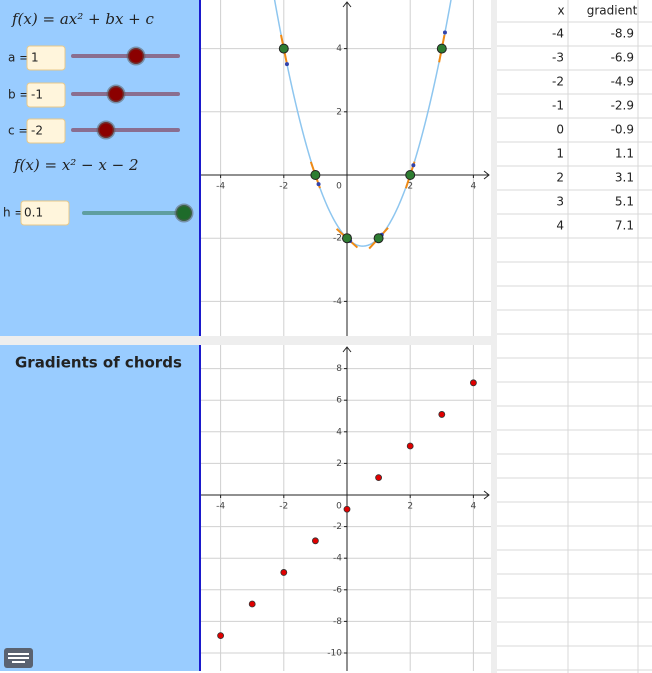 This screenshot has width=652, height=673. What do you see at coordinates (35, 58) in the screenshot?
I see `slider-value: 1` at bounding box center [35, 58].